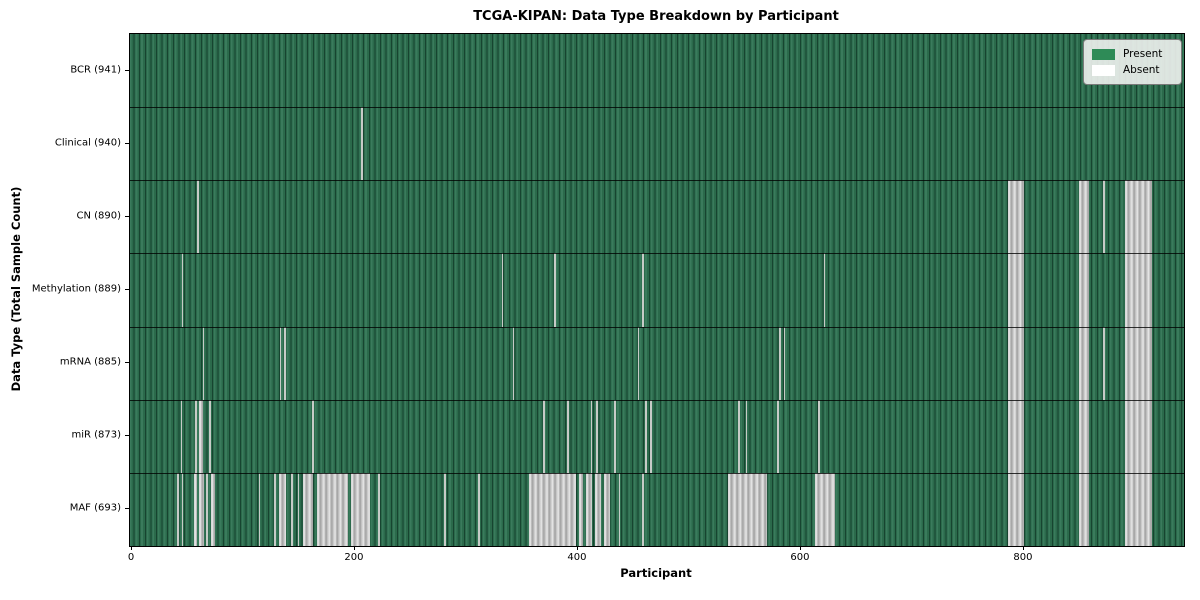 Image resolution: width=1200 pixels, height=600 pixels. Describe the element at coordinates (1103, 70) in the screenshot. I see `absent-swatch-icon` at that location.